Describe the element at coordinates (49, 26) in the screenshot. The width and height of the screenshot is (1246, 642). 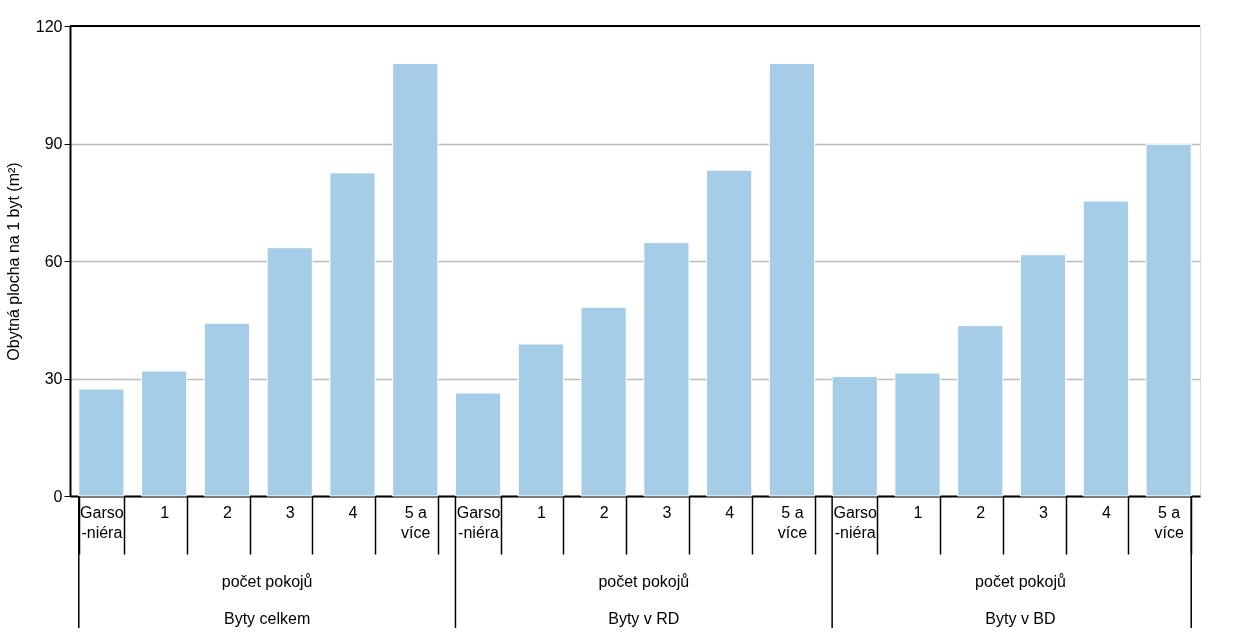
I see `y-tick-label: 120` at that location.